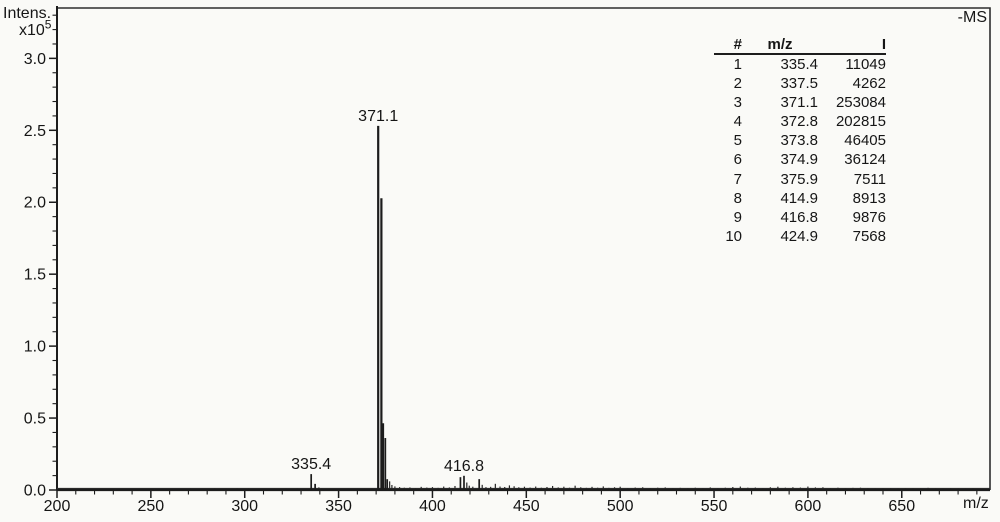 The width and height of the screenshot is (1000, 522). I want to click on tick-label: 200, so click(57, 506).